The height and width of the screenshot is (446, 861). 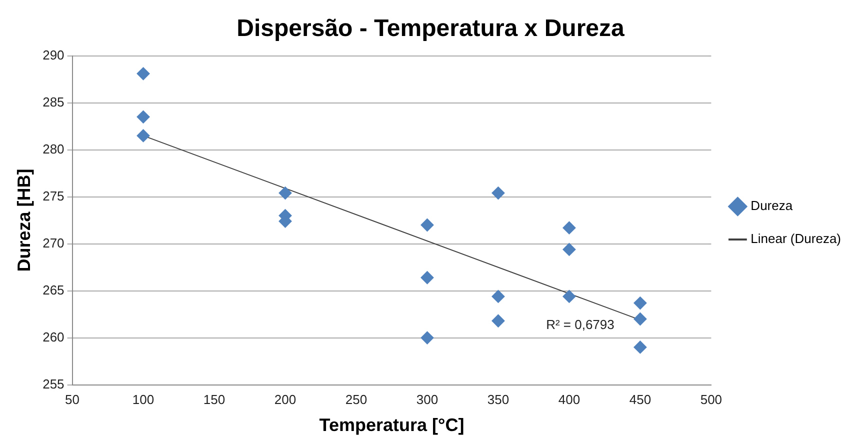 I want to click on x-tick-label: 350, so click(x=498, y=400).